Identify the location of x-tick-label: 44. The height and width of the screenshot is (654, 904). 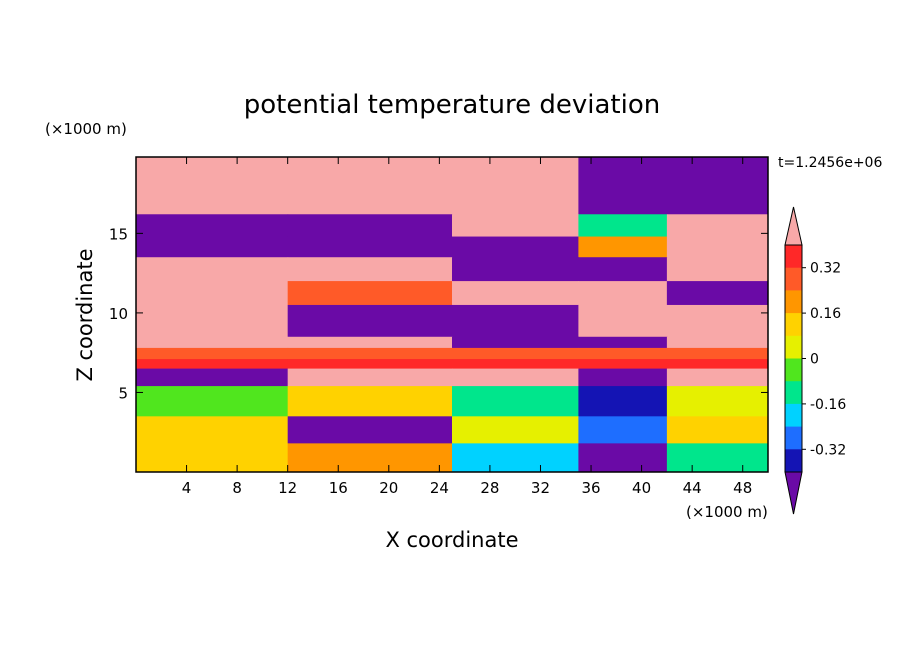
(692, 488).